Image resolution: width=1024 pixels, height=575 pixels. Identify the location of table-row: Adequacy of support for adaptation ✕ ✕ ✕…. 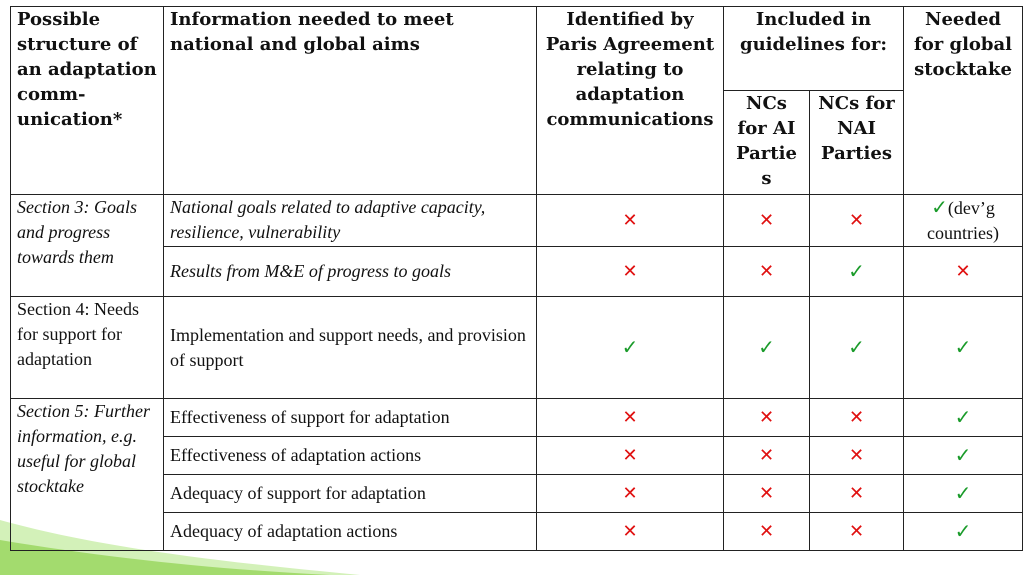
(517, 493).